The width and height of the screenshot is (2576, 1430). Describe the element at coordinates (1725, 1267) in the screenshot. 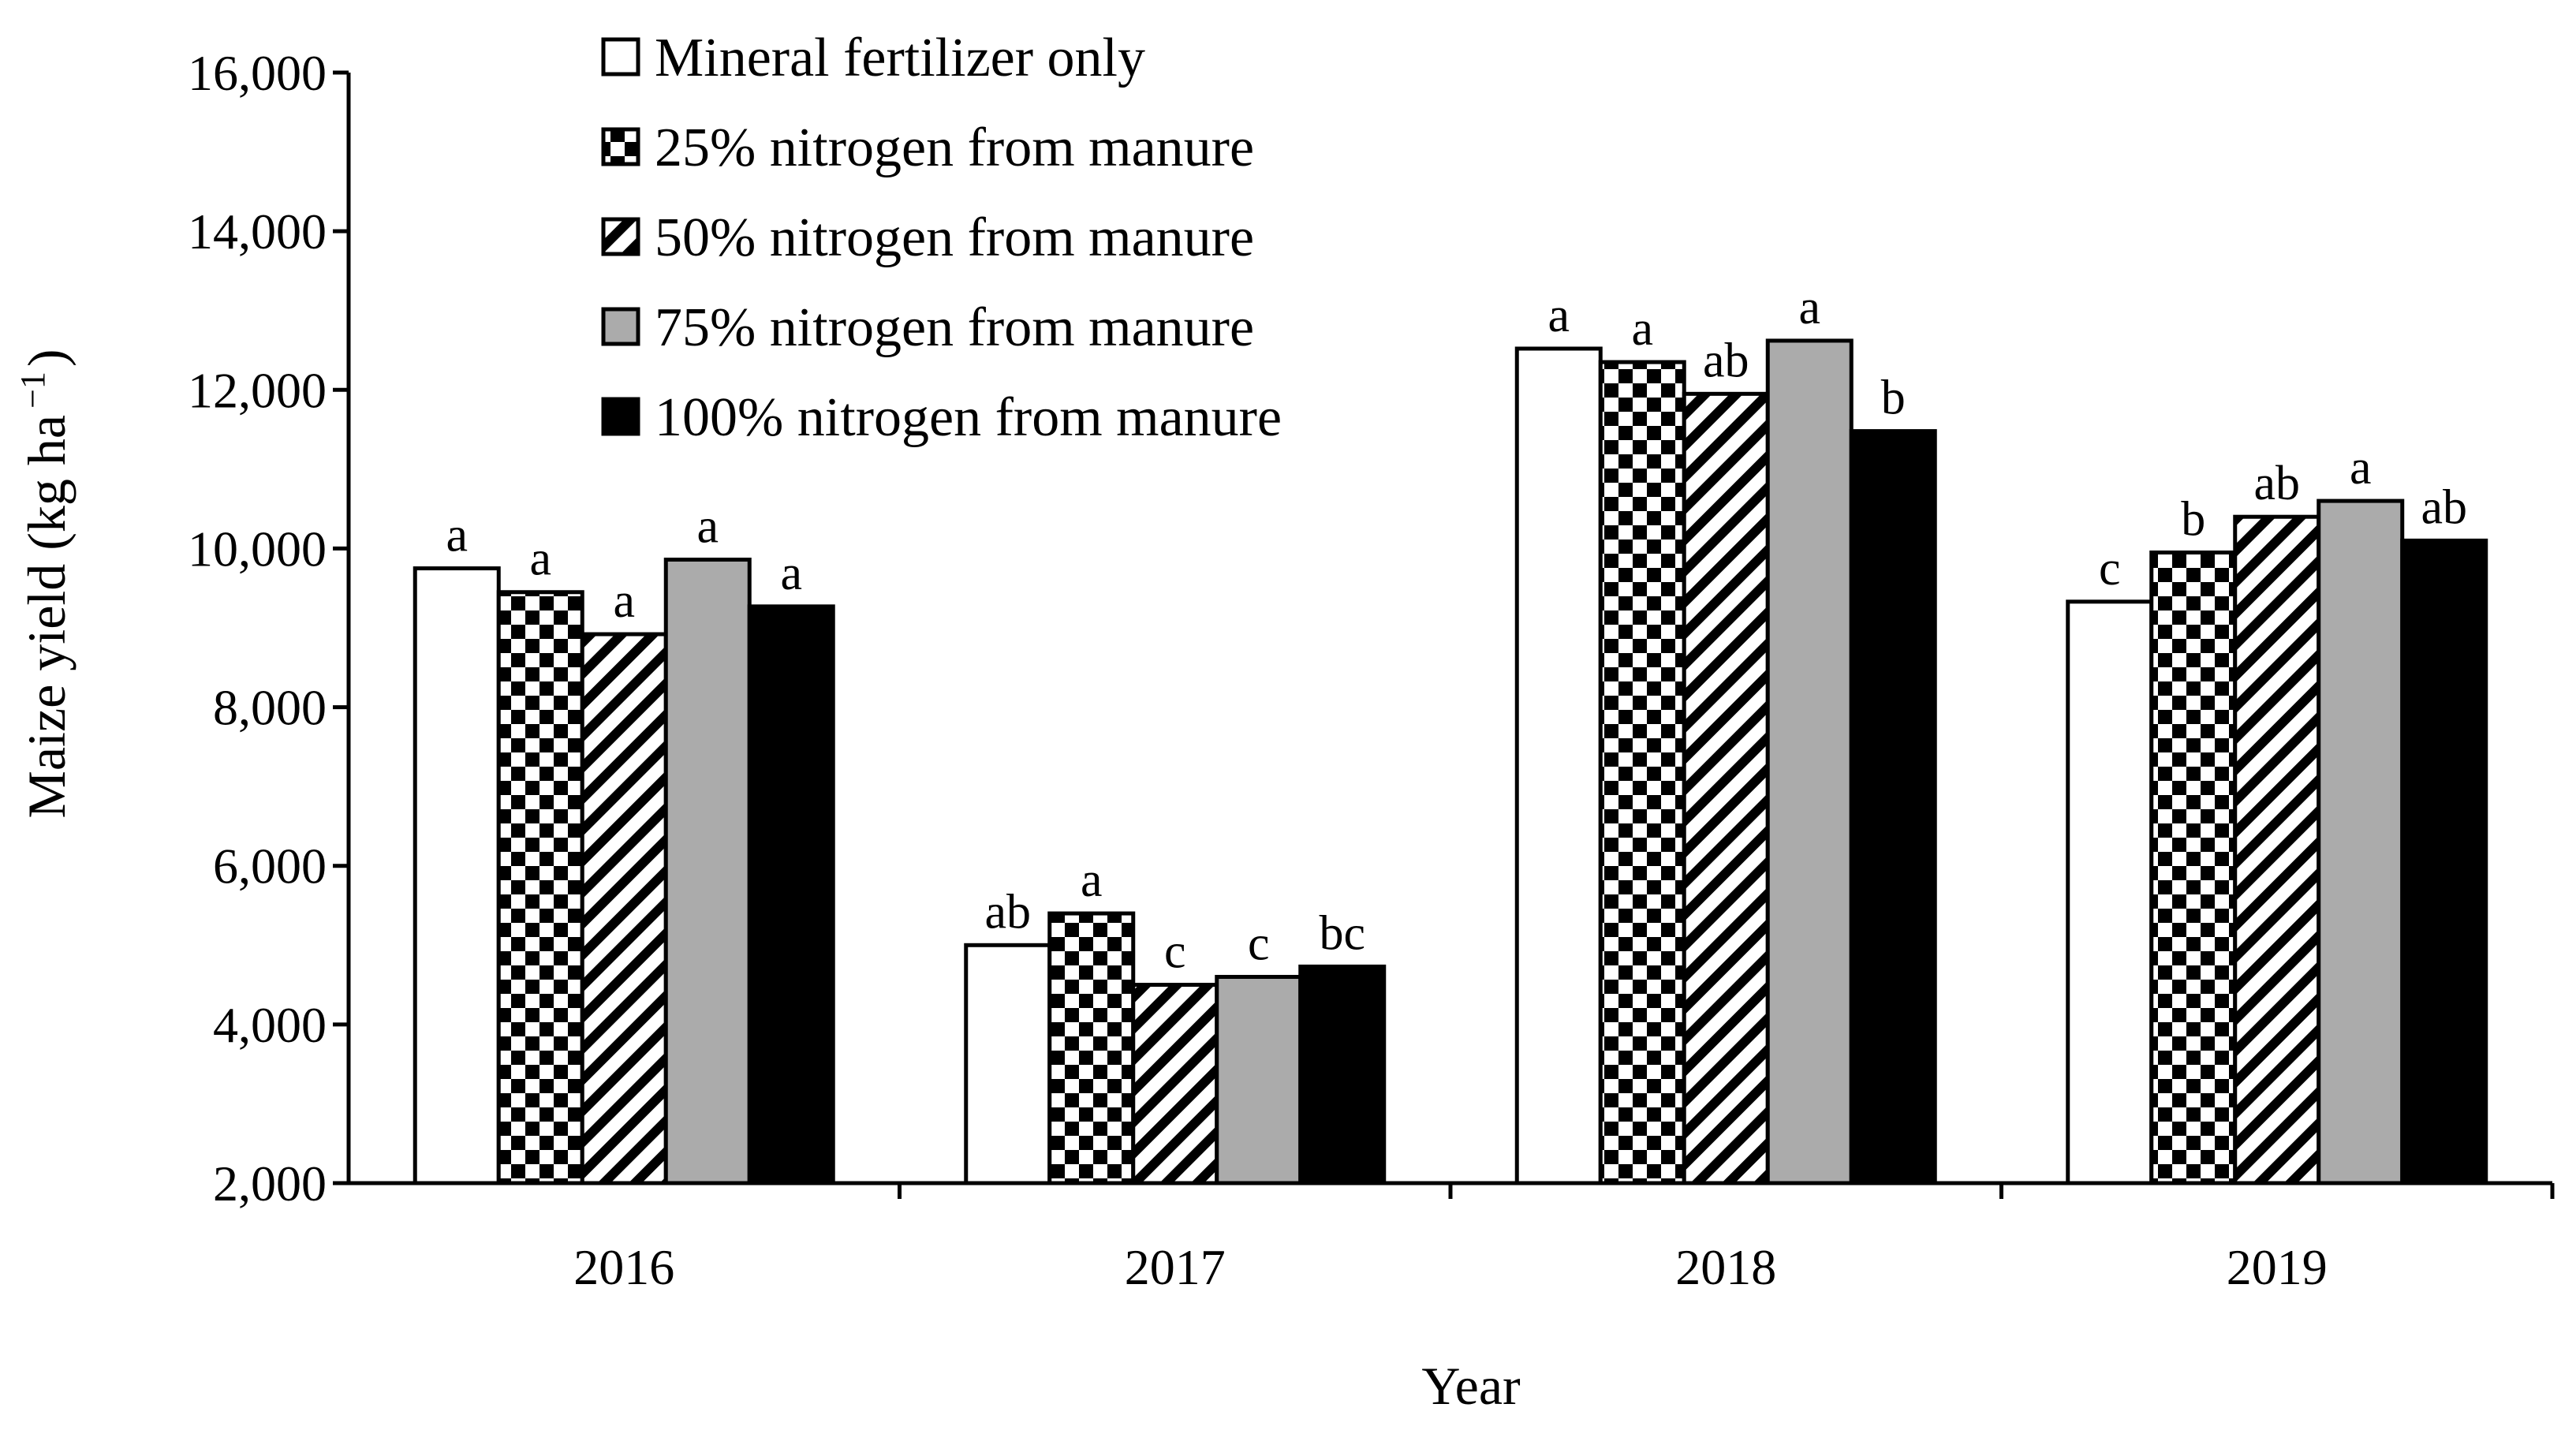

I see `x-tick-label: 2018` at that location.